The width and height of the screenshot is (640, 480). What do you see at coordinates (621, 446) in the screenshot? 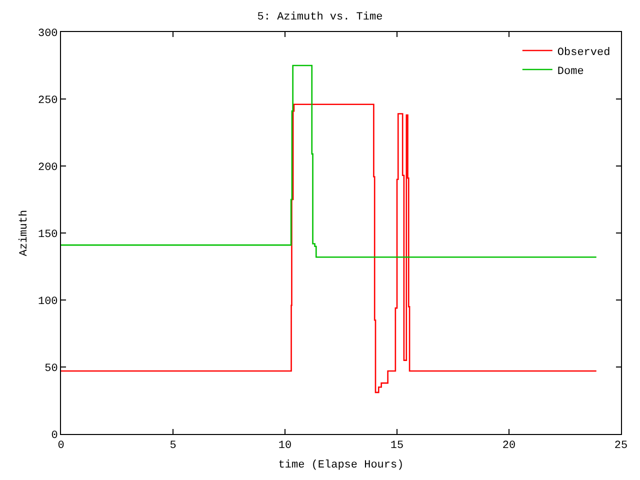
I see `x-tick-label: 25` at bounding box center [621, 446].